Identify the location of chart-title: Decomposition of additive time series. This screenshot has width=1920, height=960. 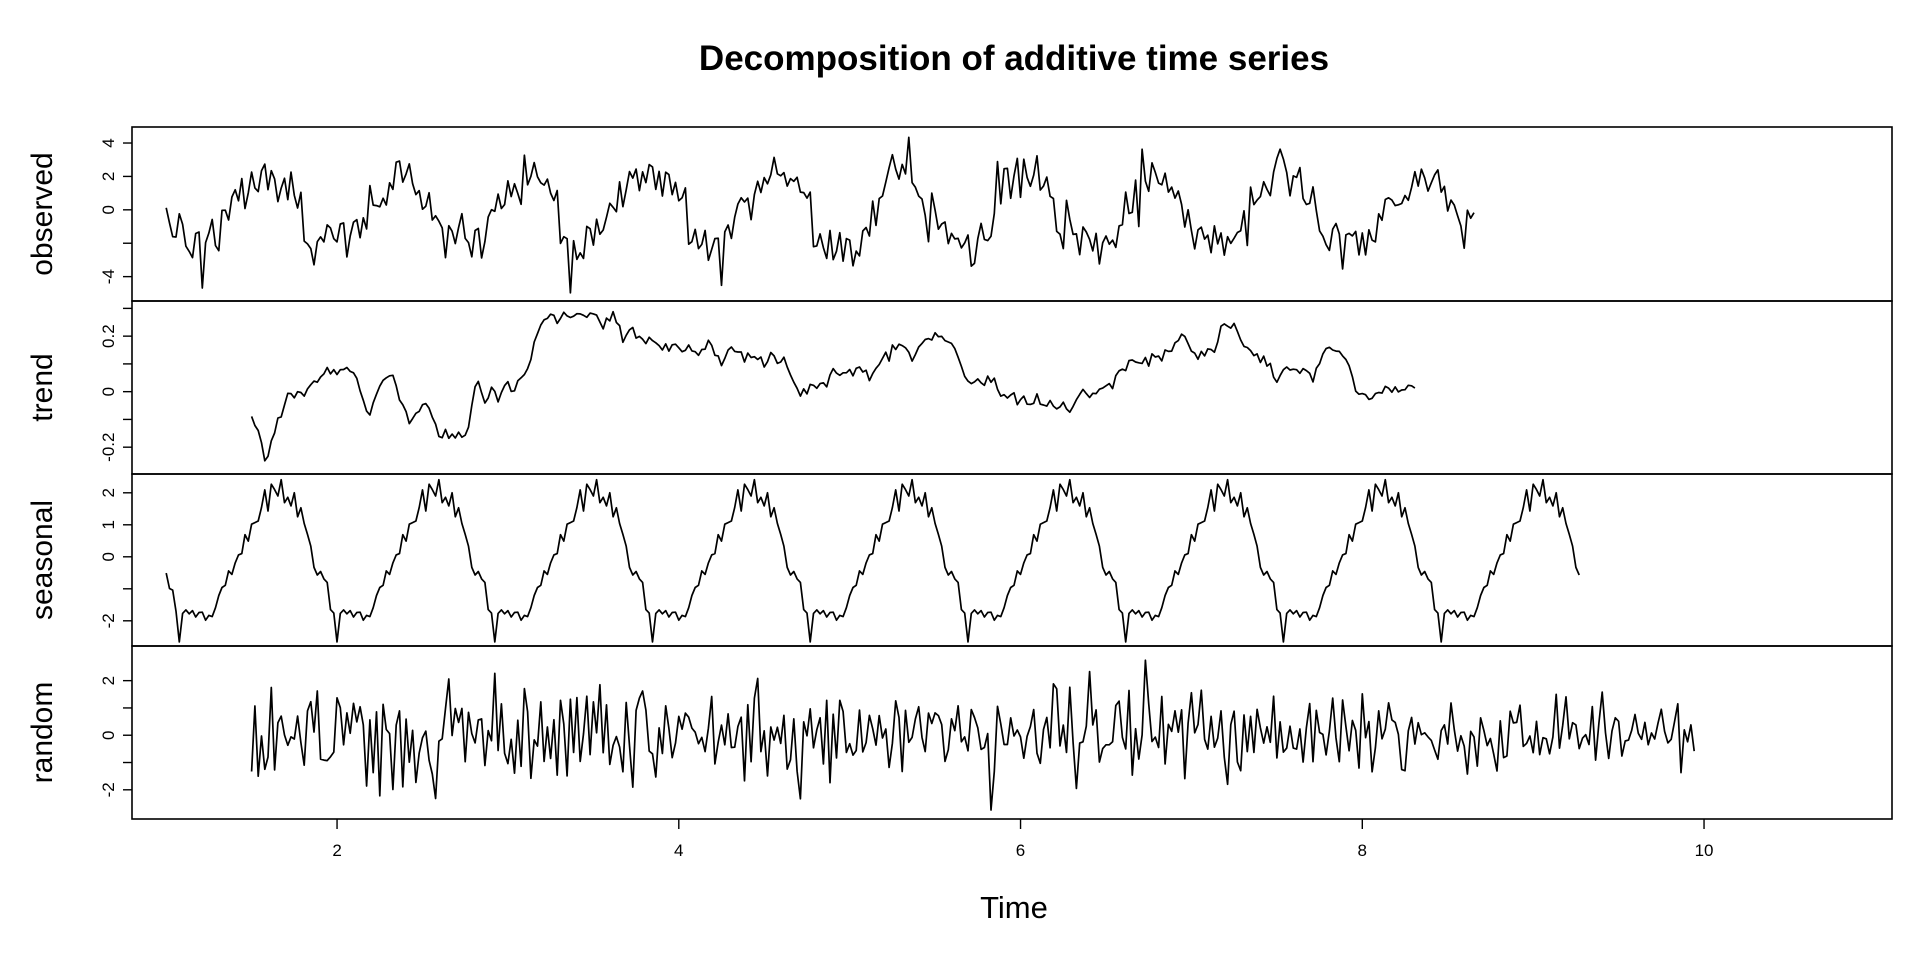
(1014, 58).